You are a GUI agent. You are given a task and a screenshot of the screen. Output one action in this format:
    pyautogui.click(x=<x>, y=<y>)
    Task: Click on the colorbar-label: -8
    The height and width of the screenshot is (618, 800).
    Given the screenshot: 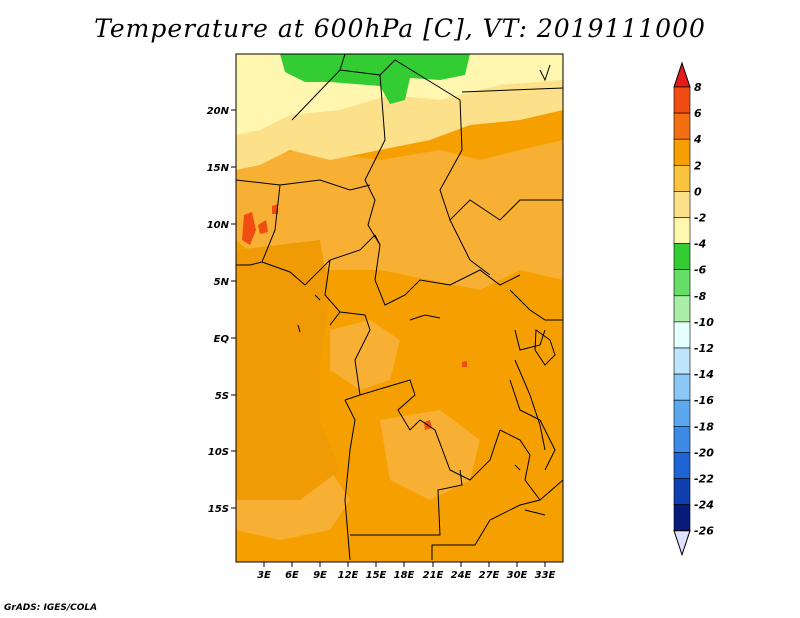 What is the action you would take?
    pyautogui.click(x=700, y=296)
    